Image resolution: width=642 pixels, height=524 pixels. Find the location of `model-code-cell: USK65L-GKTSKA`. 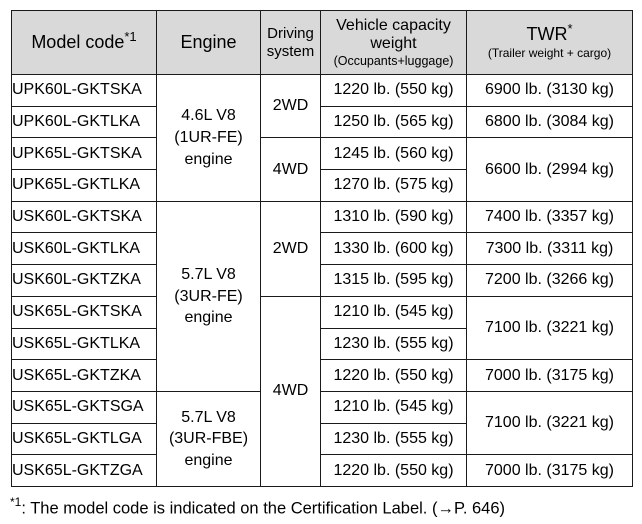

model-code-cell: USK65L-GKTSKA is located at coordinates (84, 312).